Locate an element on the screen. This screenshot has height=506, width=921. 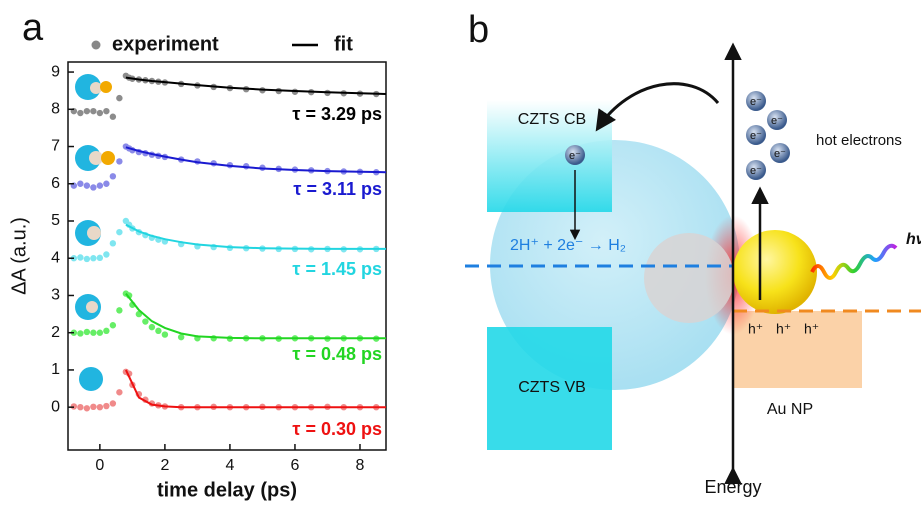
x-tick-label: 4 is located at coordinates (229, 465).